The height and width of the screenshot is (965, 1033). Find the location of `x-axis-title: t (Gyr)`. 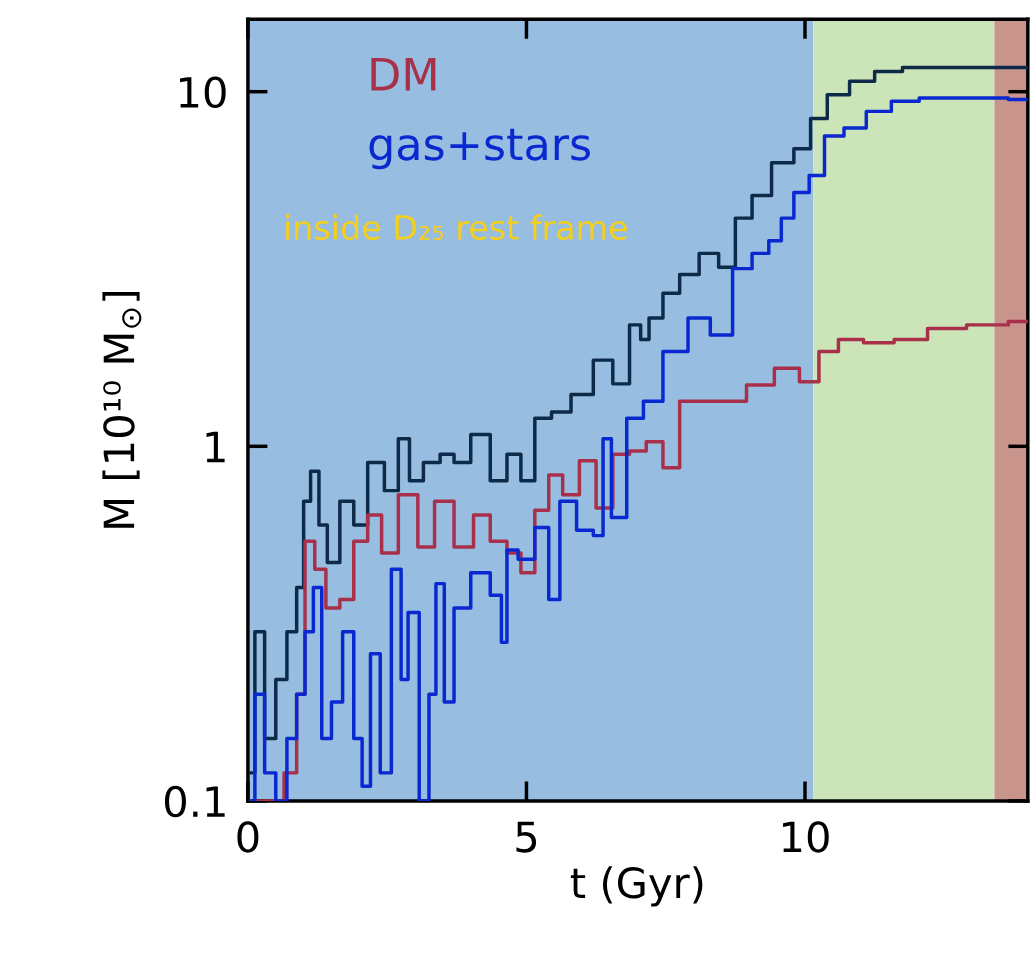

x-axis-title: t (Gyr) is located at coordinates (636, 886).